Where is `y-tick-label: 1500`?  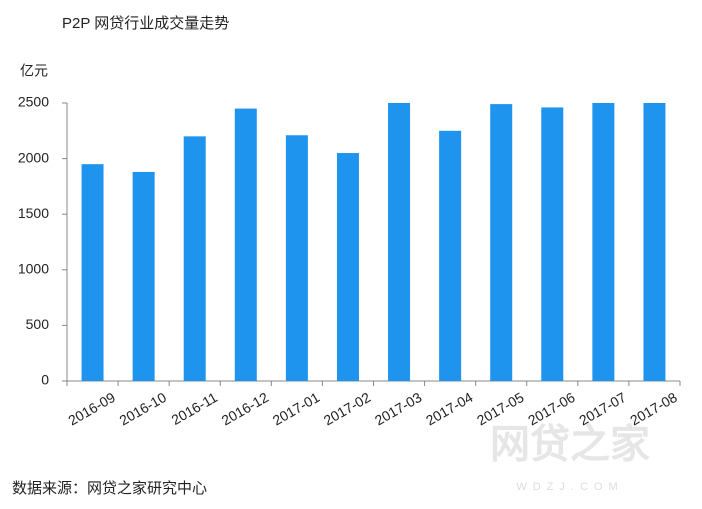 y-tick-label: 1500 is located at coordinates (33, 213).